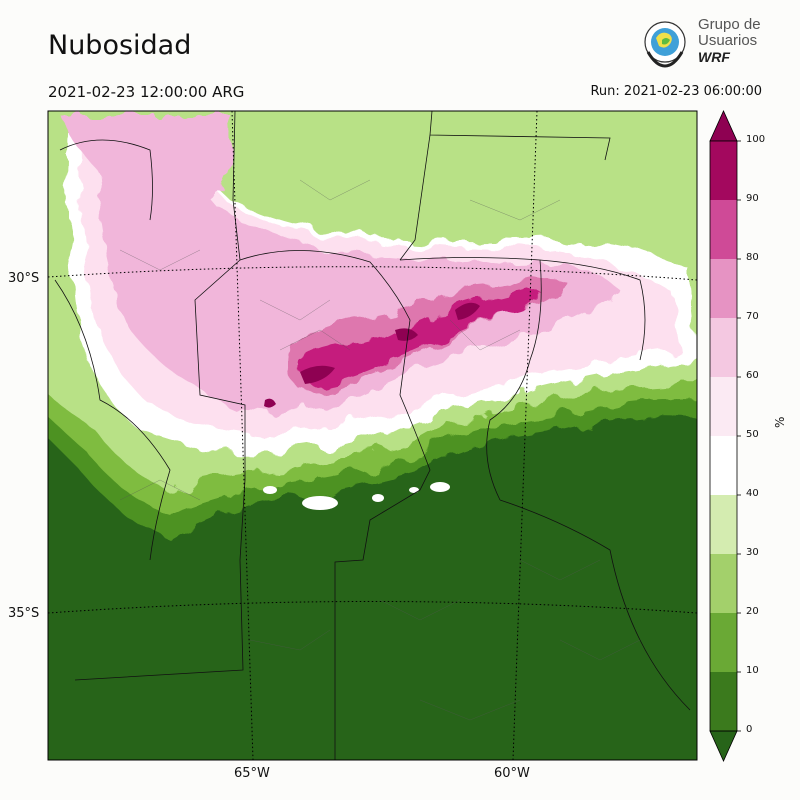 This screenshot has height=800, width=800. What do you see at coordinates (723, 126) in the screenshot?
I see `colorbar-extend-max` at bounding box center [723, 126].